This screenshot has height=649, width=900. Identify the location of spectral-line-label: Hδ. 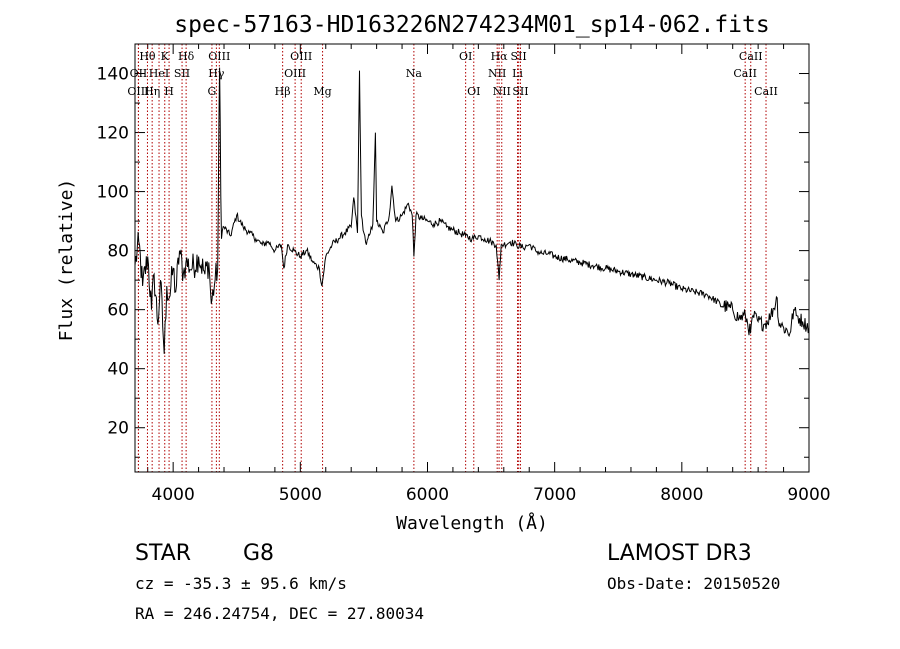
(186, 56).